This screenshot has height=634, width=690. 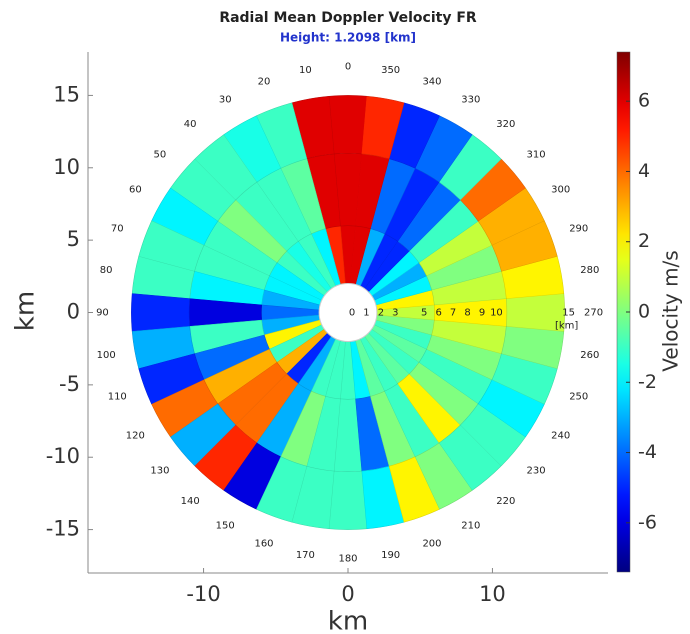 I want to click on azimuth-label: 60, so click(x=135, y=189).